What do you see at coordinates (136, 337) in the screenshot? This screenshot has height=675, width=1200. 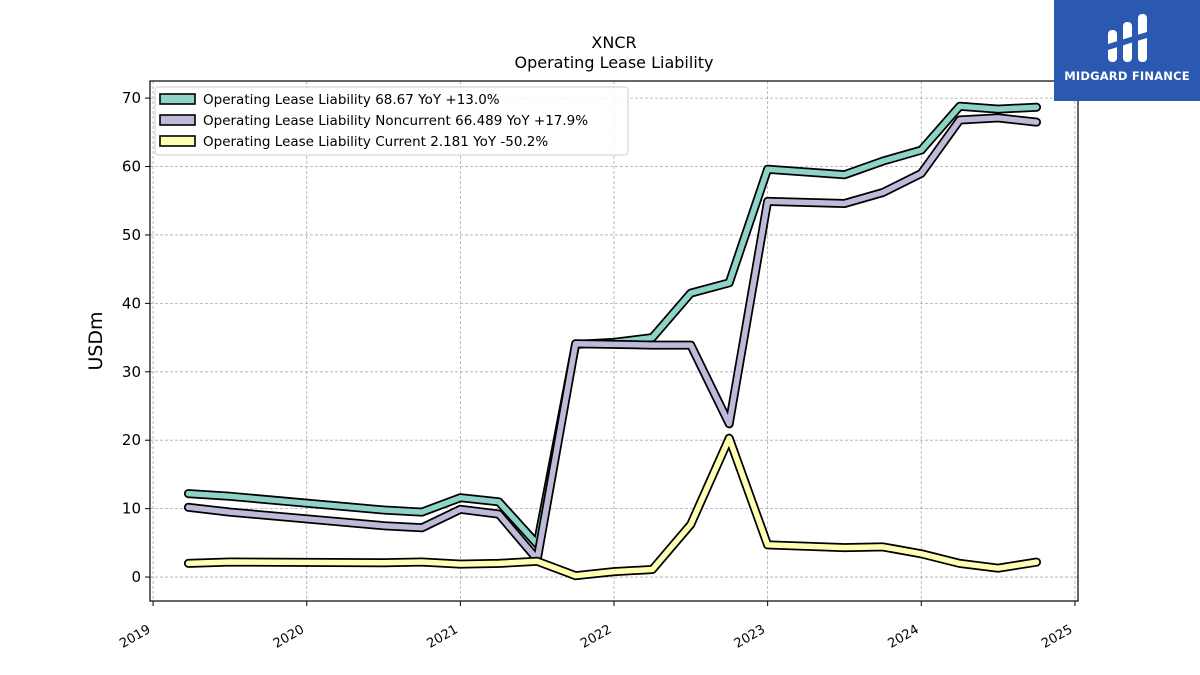 I see `y-axis-ticks: 0 10 20 30 40 50 60 70` at bounding box center [136, 337].